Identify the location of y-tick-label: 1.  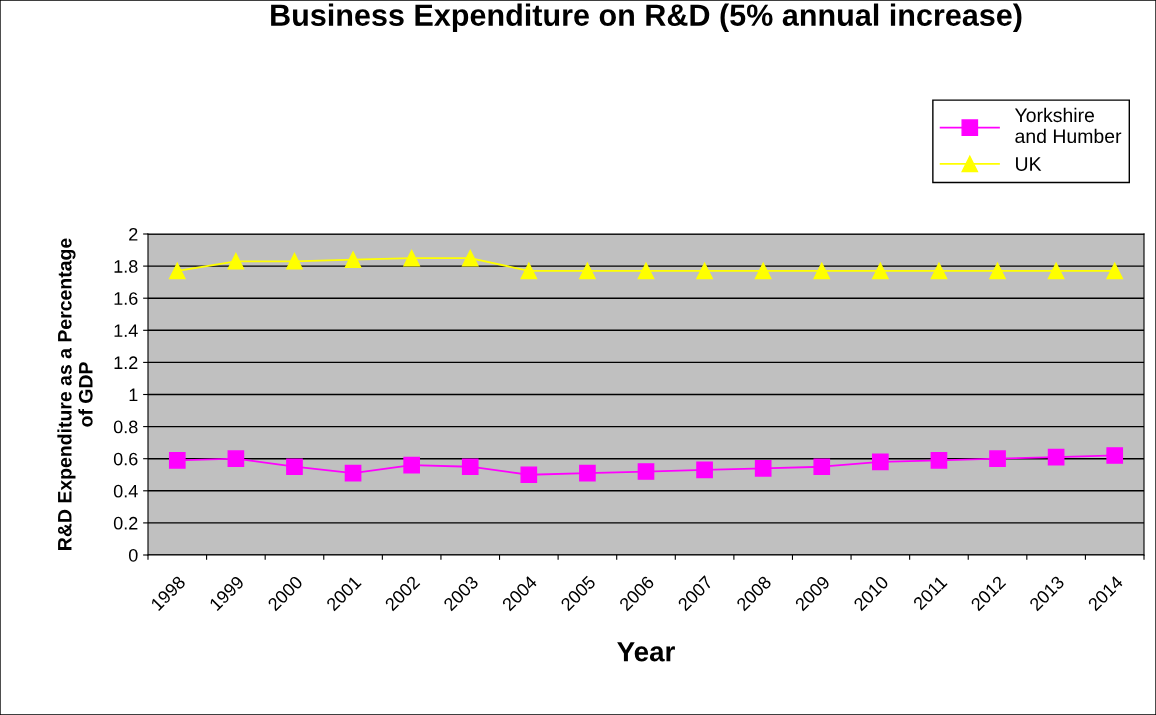
(133, 395).